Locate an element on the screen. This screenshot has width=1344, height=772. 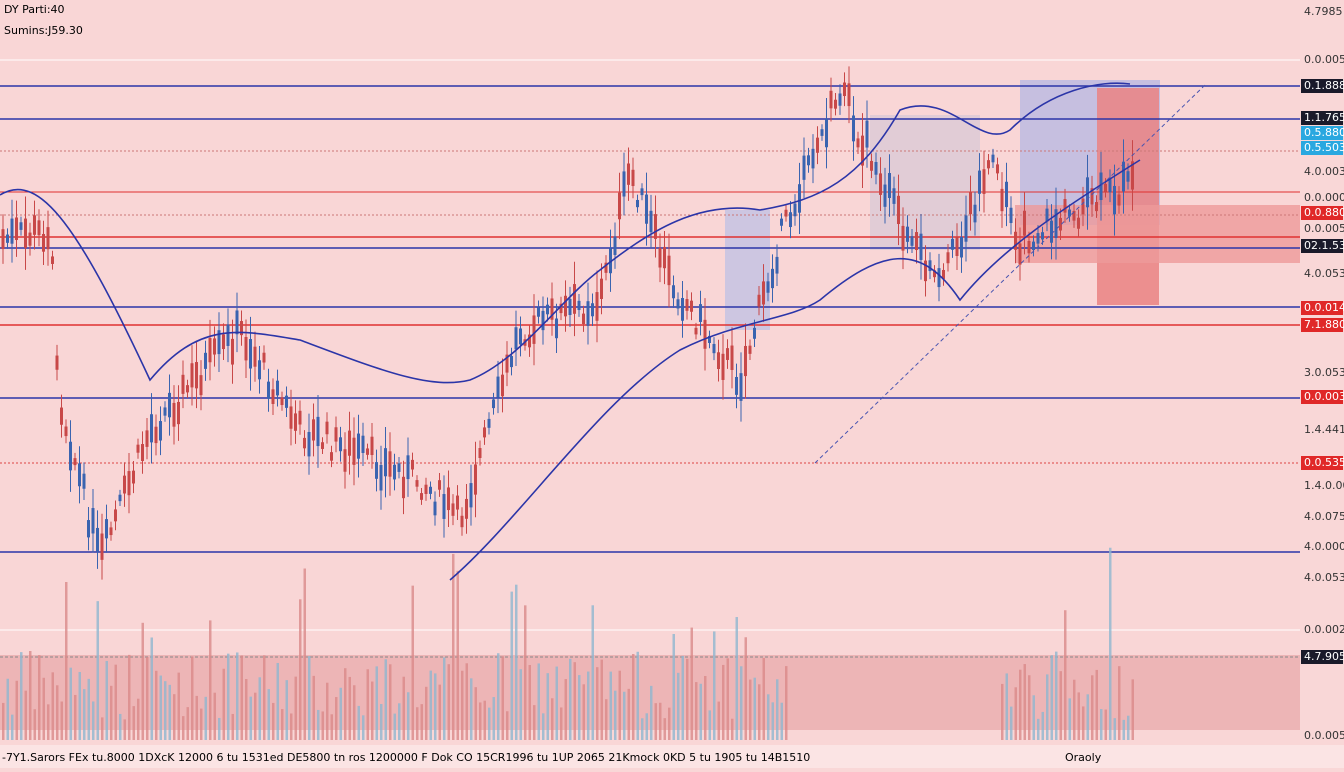
chart-title: DY Parti:40 is located at coordinates (34, 9).